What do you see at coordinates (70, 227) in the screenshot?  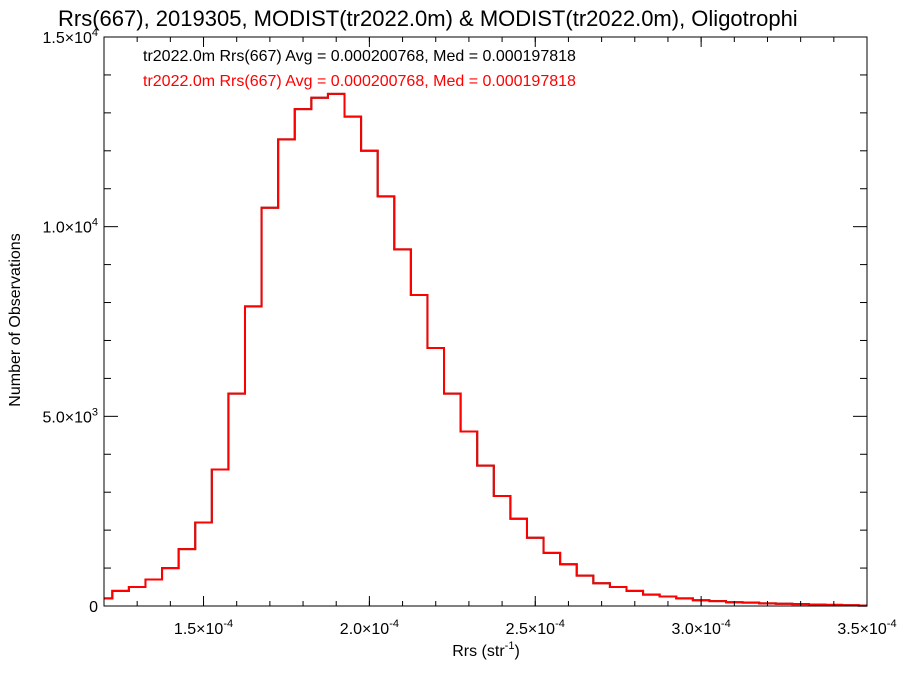 I see `y-tick-label: 1.0×10⁴` at bounding box center [70, 227].